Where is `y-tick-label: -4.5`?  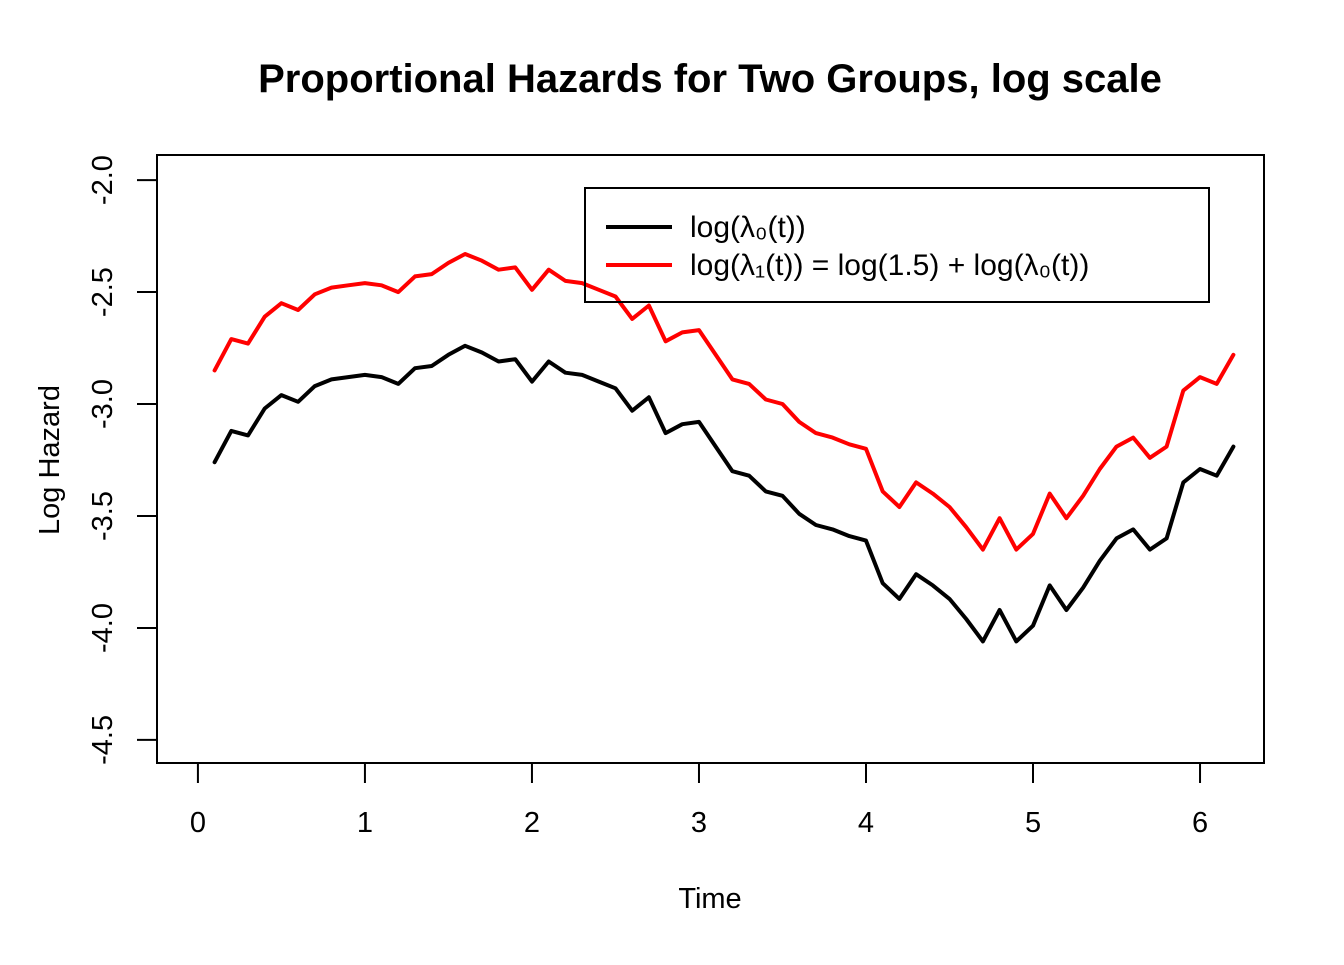 y-tick-label: -4.5 is located at coordinates (103, 740).